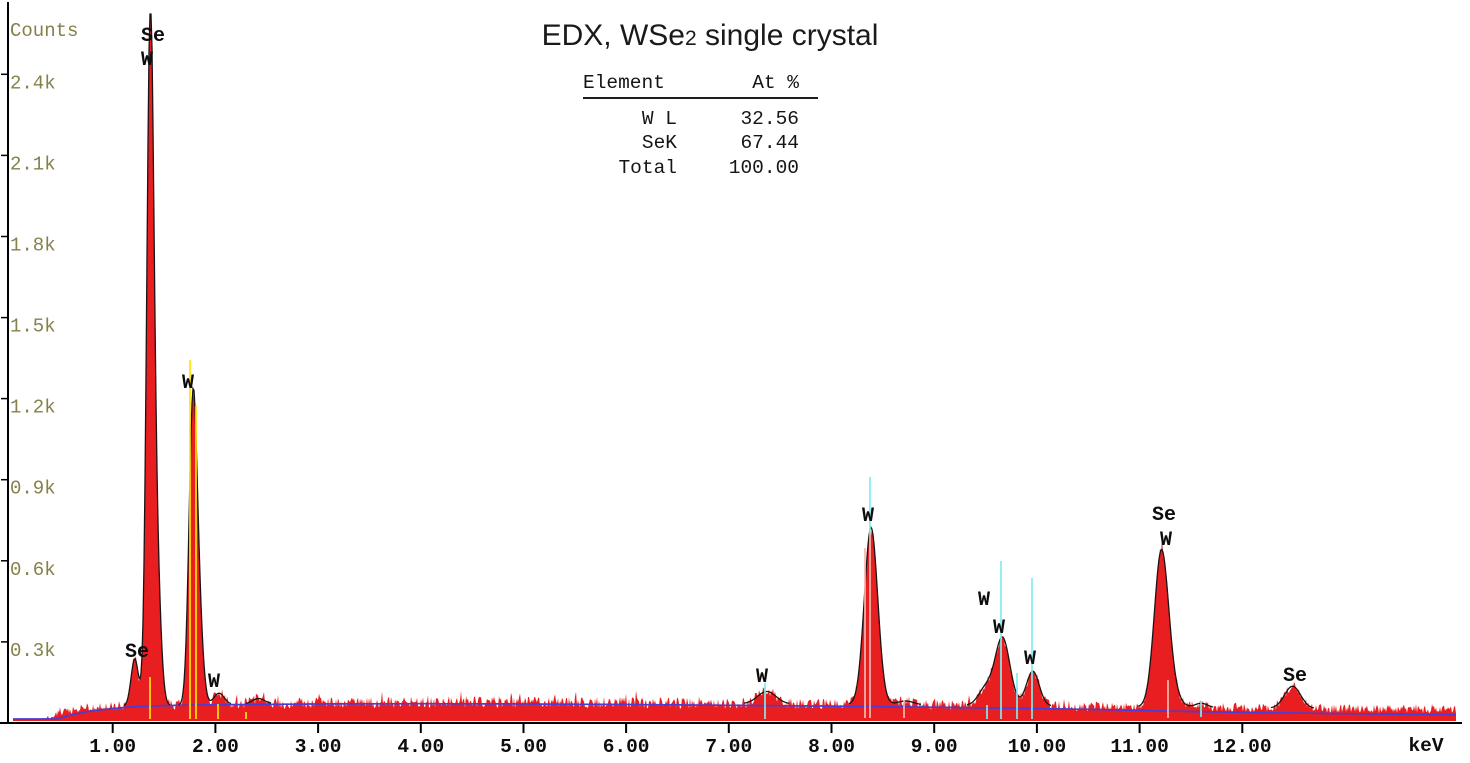 The image size is (1470, 763). Describe the element at coordinates (659, 119) in the screenshot. I see `table-cell-element: W L` at that location.